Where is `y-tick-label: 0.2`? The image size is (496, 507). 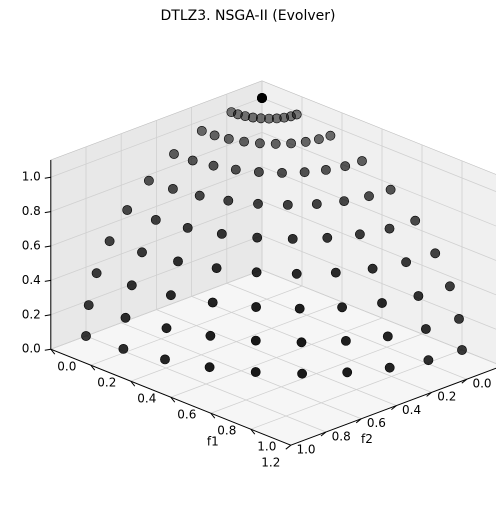 y-tick-label: 0.2 is located at coordinates (446, 397).